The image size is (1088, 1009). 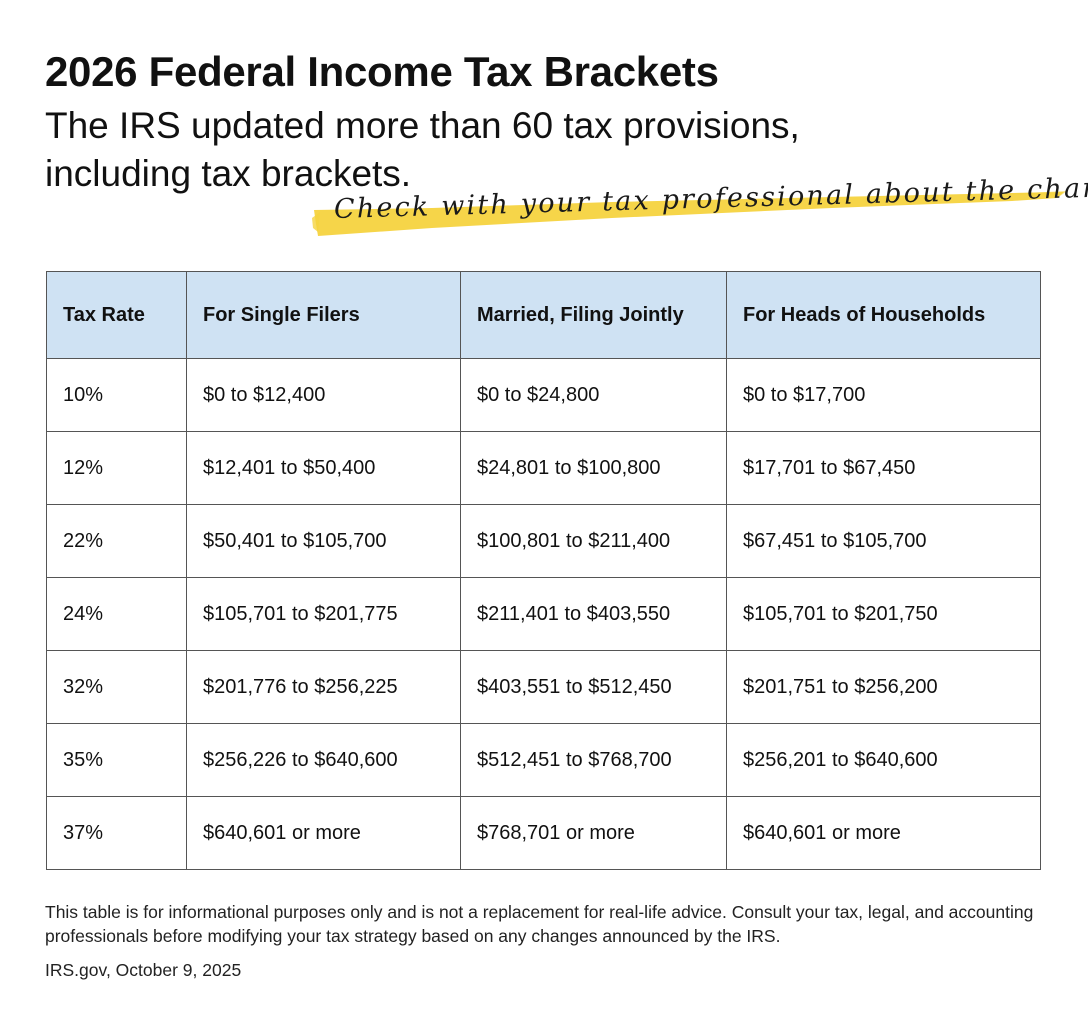 I want to click on single-filers-cell: $256,226 to $640,600, so click(x=323, y=760).